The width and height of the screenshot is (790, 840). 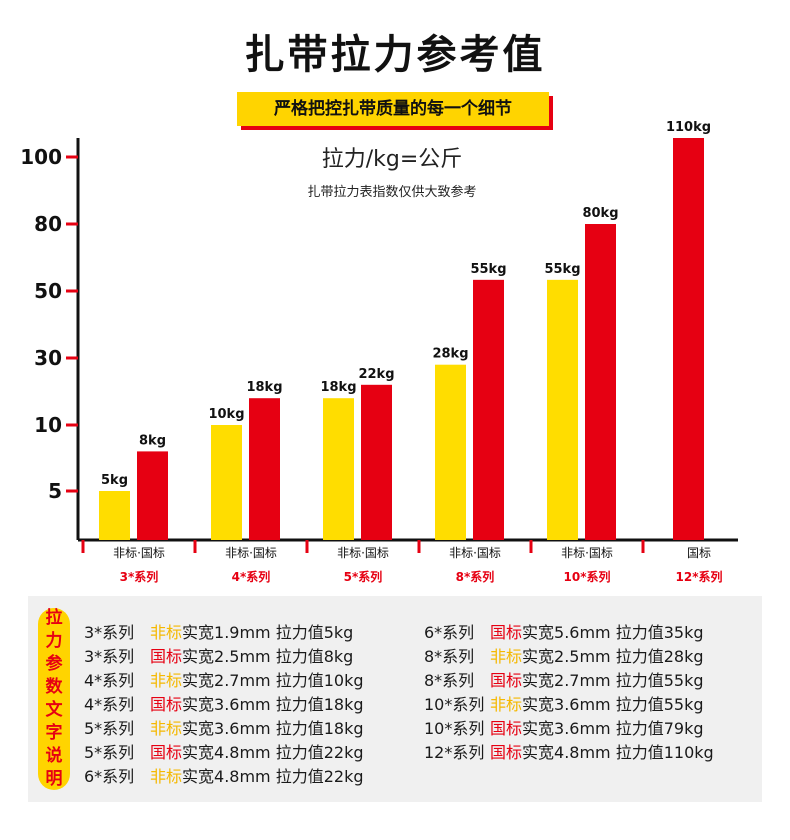 What do you see at coordinates (109, 728) in the screenshot?
I see `spec-series: 5*系列` at bounding box center [109, 728].